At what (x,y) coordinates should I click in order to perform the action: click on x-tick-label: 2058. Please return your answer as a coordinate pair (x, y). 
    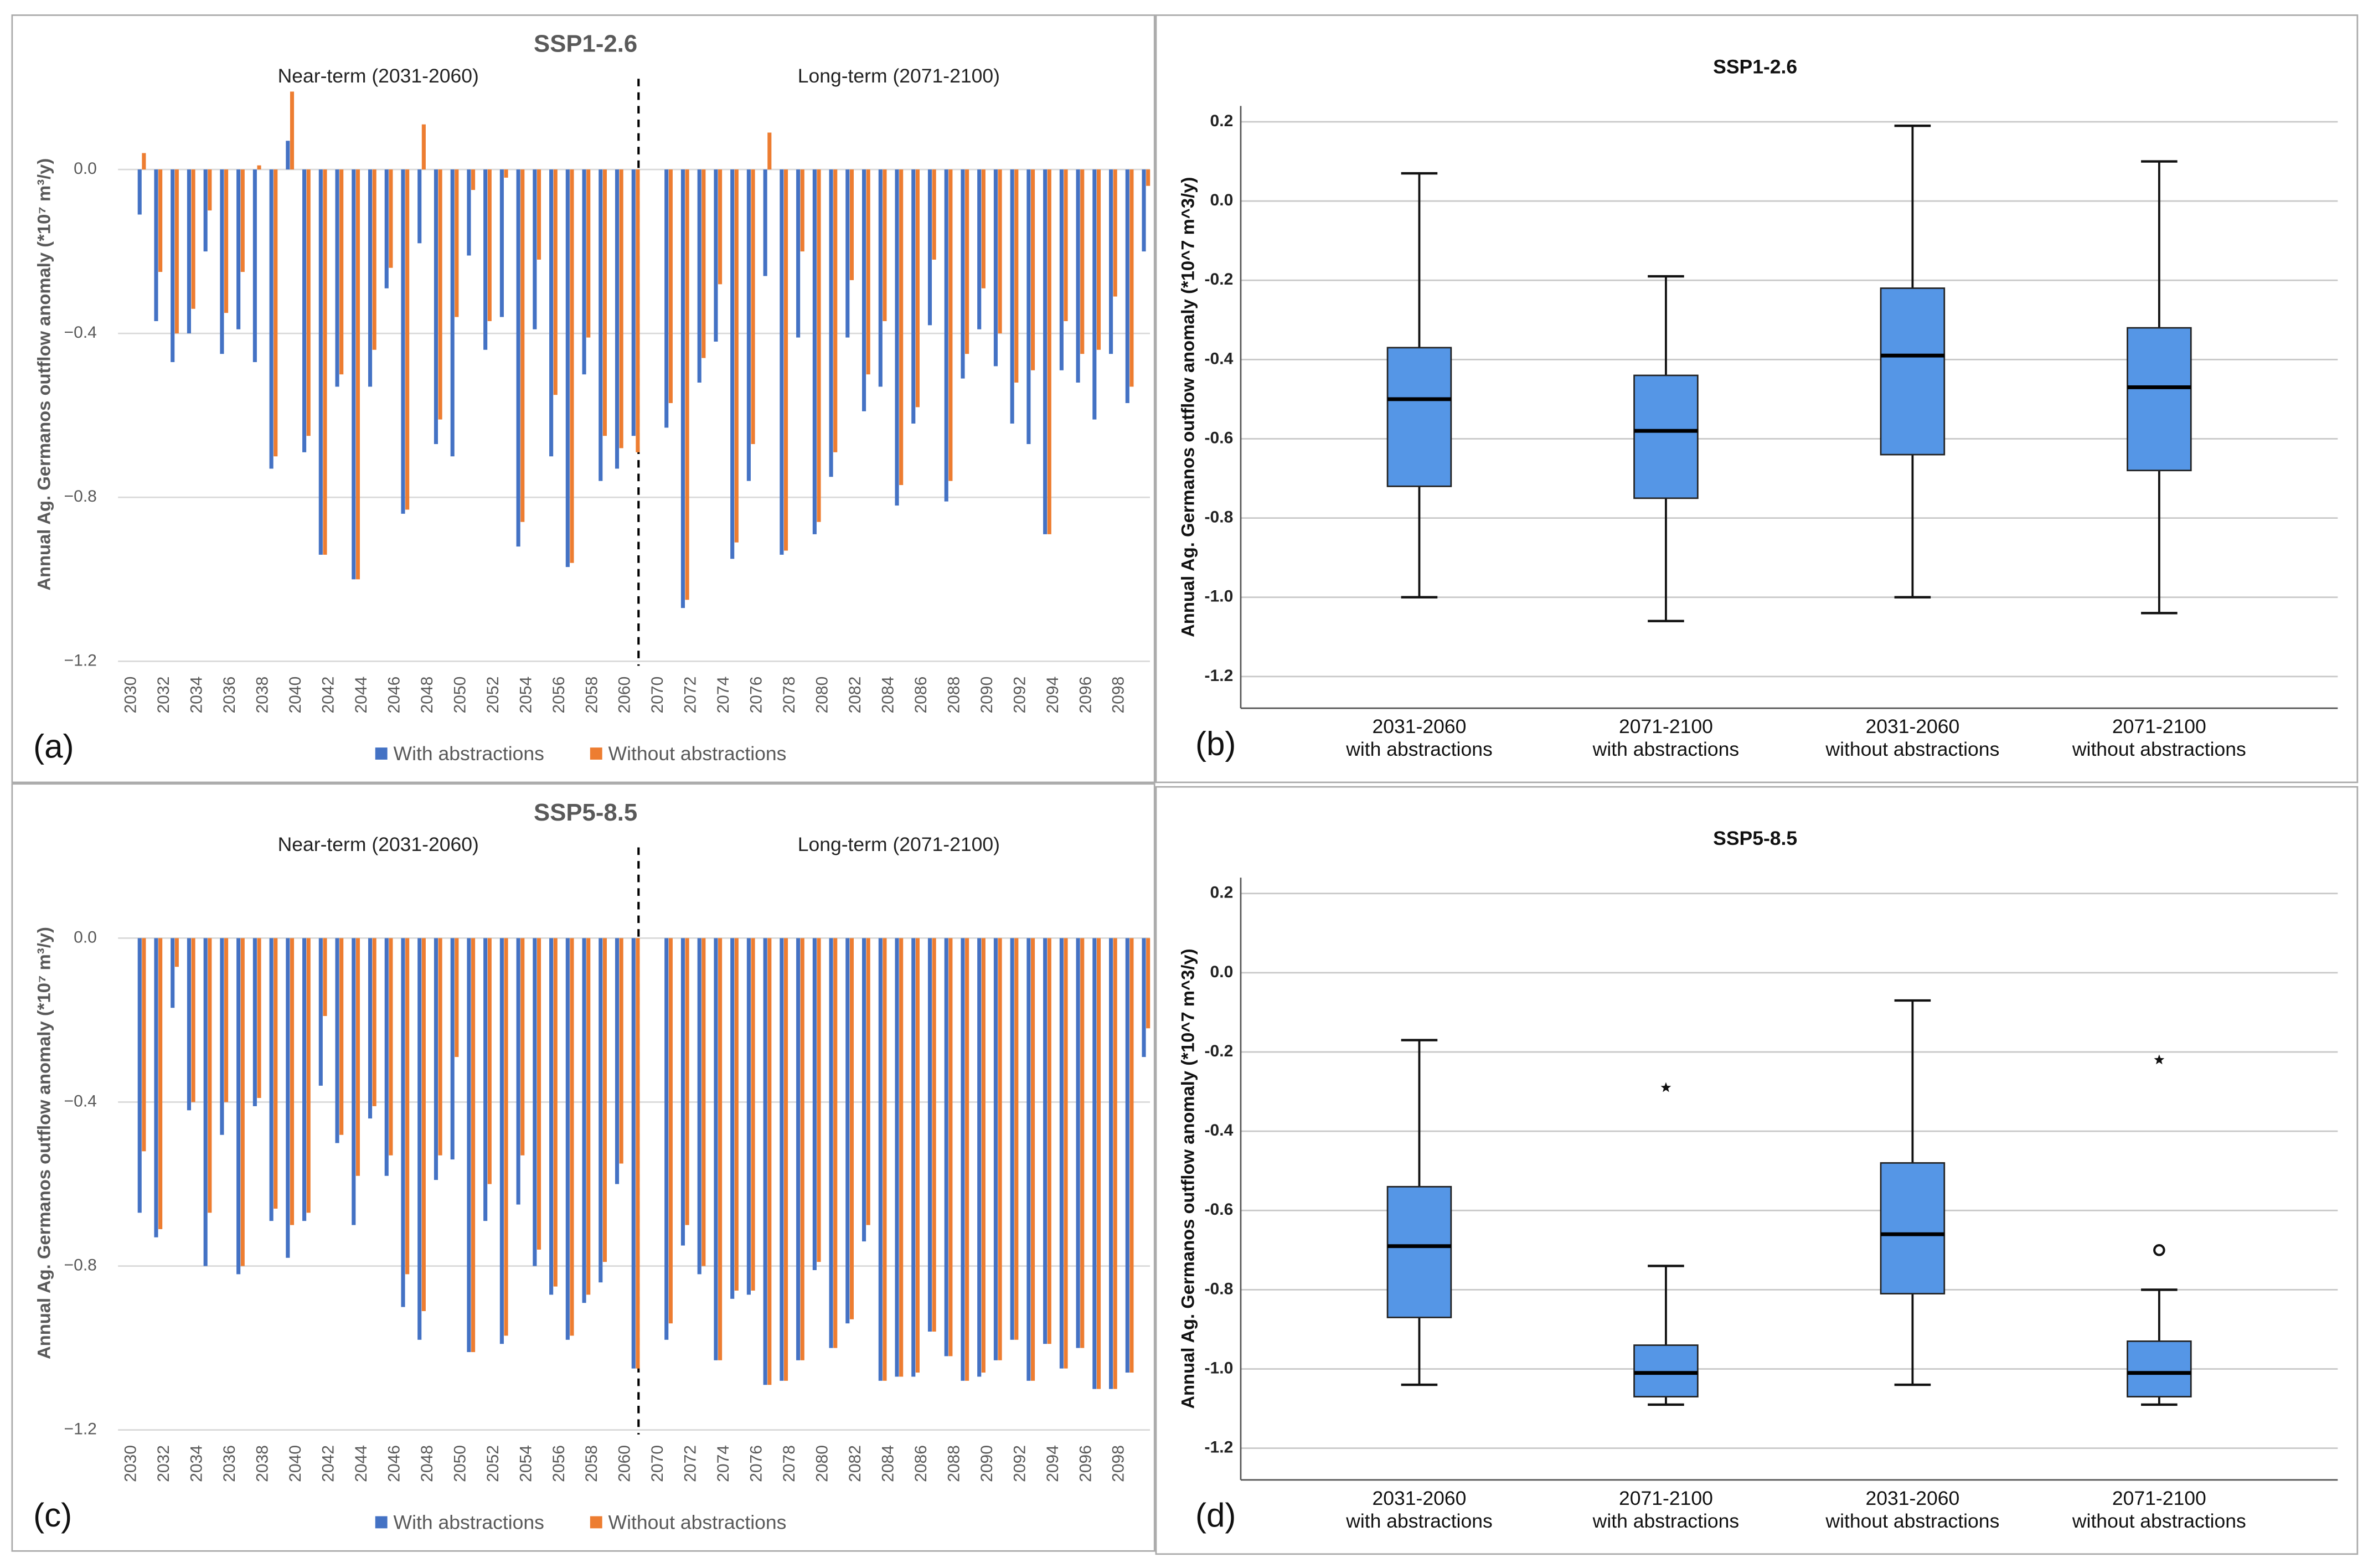
    Looking at the image, I should click on (591, 695).